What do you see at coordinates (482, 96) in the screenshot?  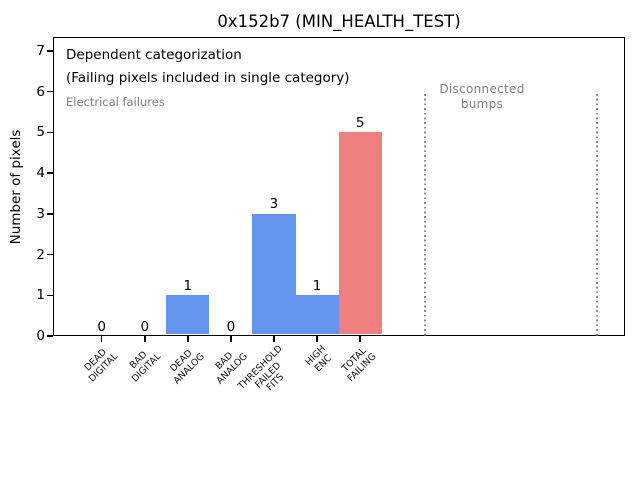 I see `annotation-disconnected-bumps: Disconnected bumps` at bounding box center [482, 96].